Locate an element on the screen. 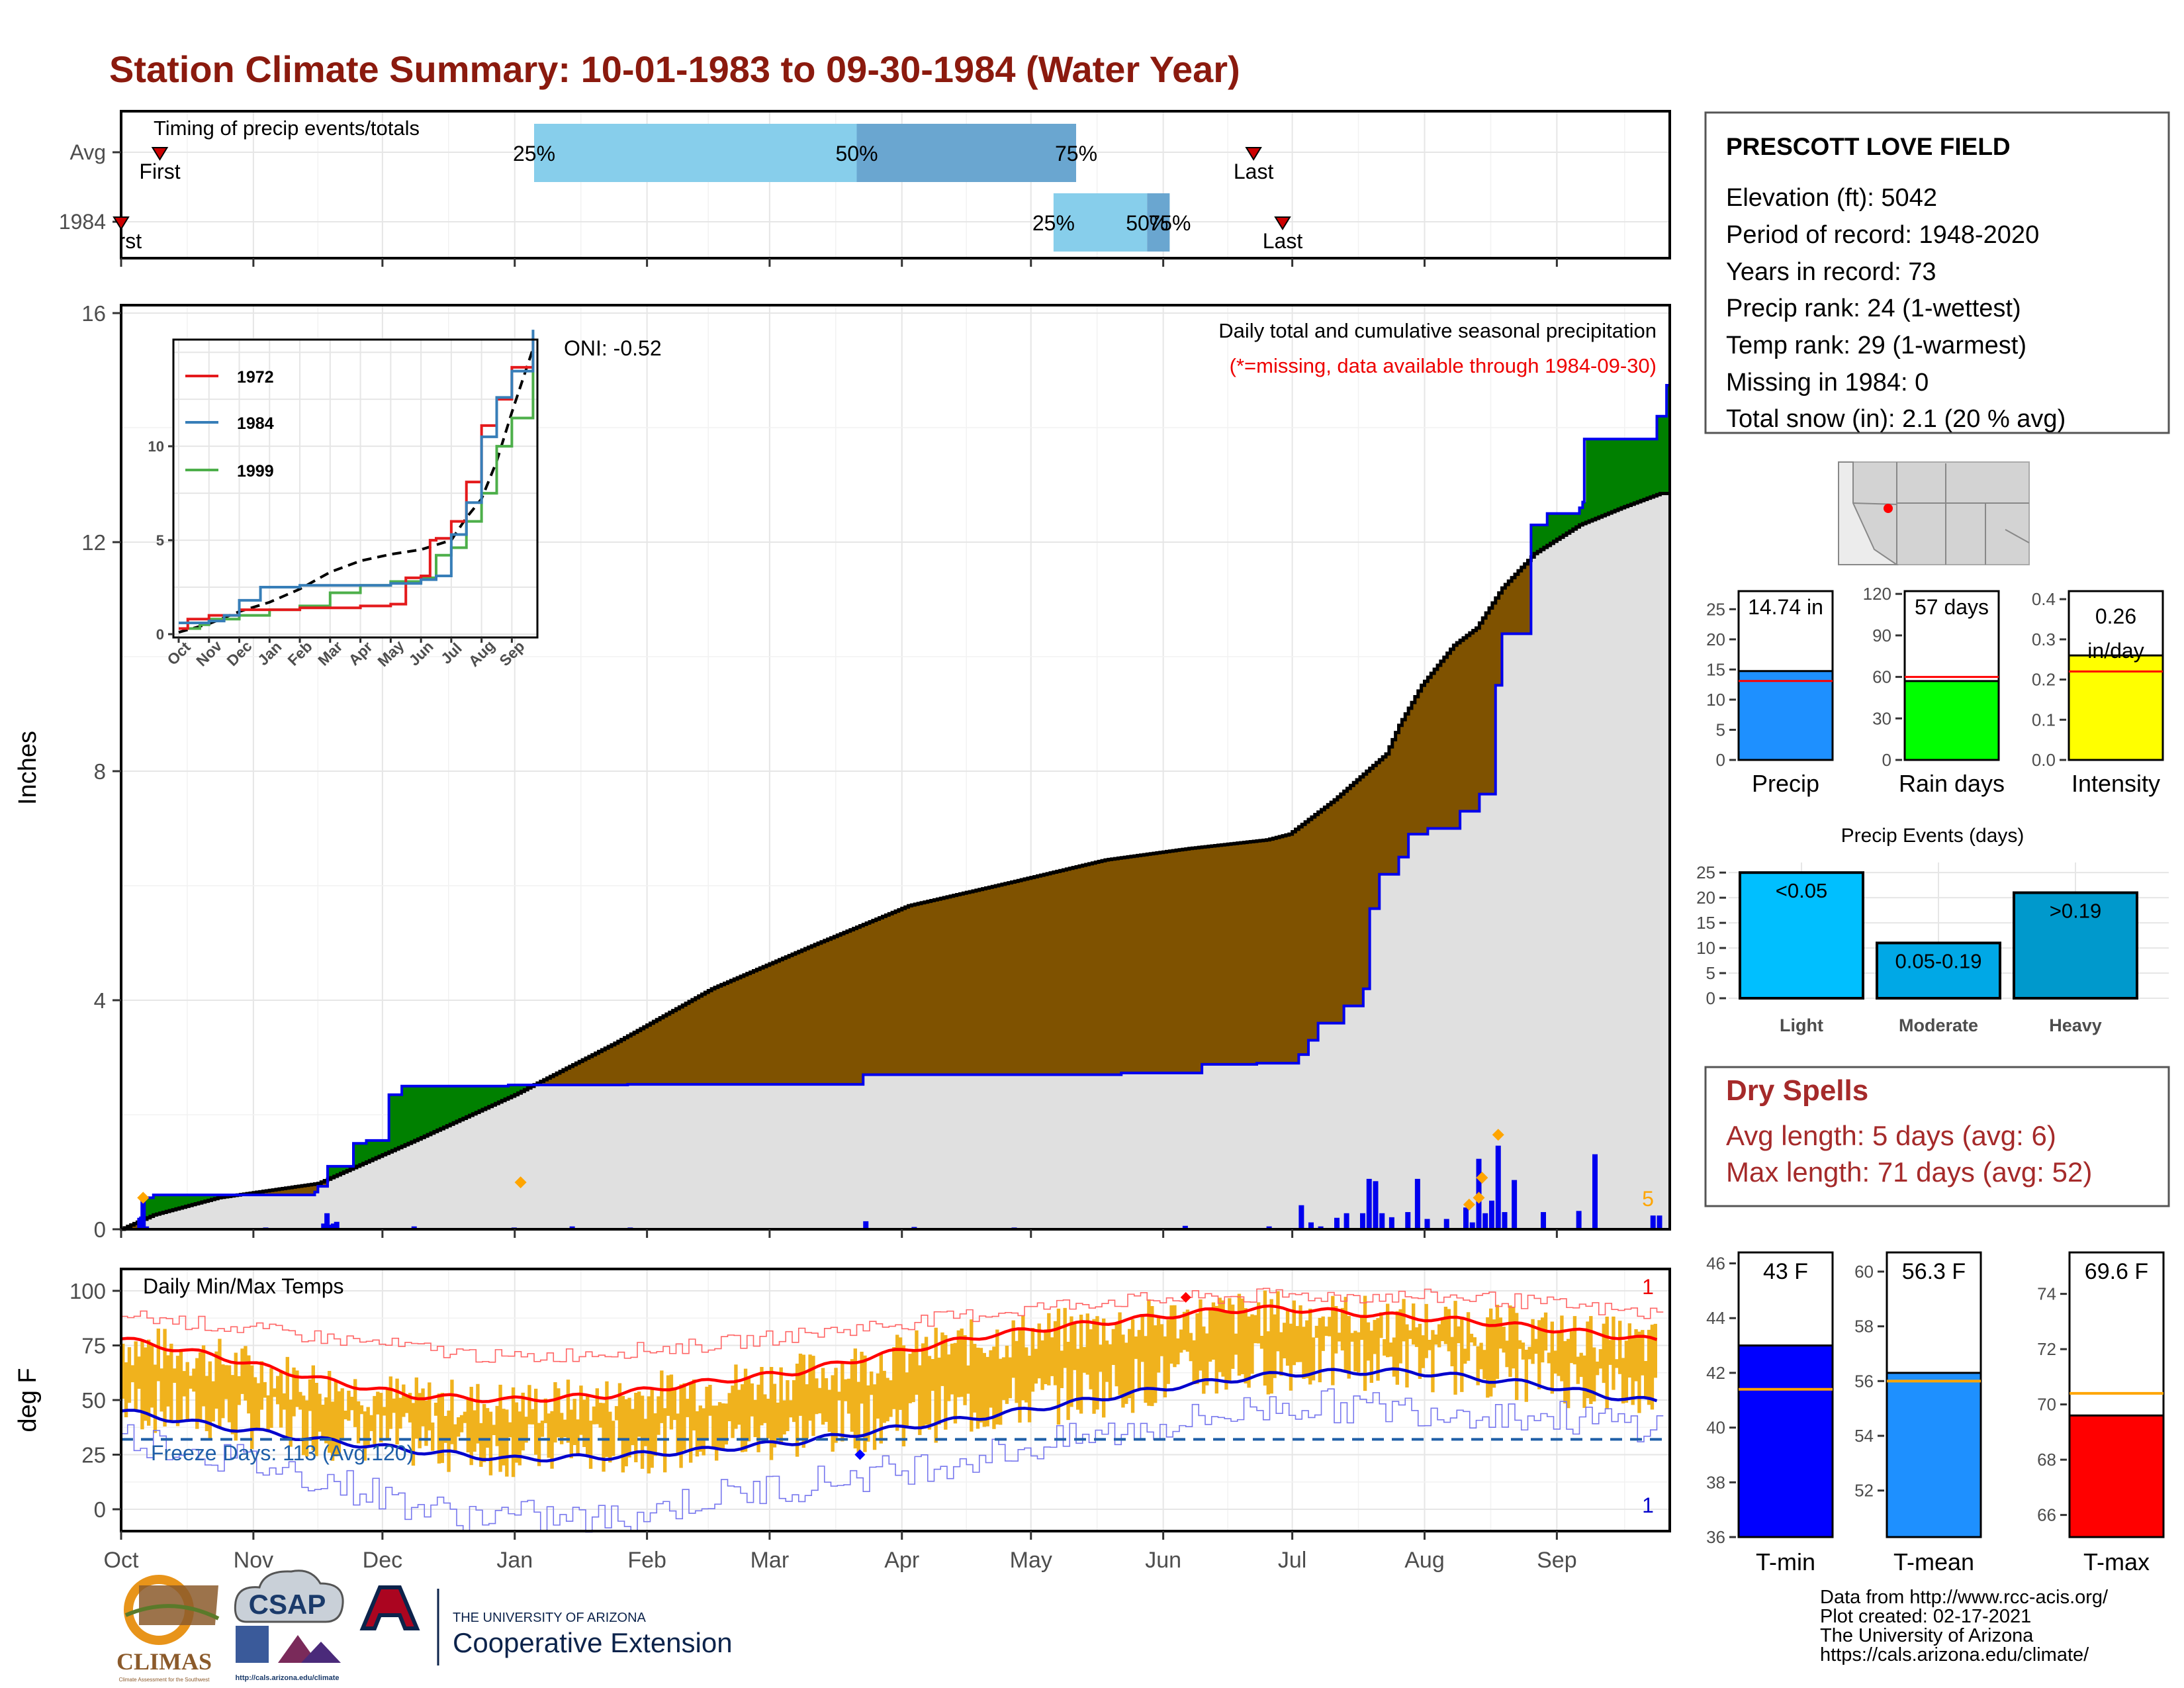 The image size is (2184, 1688). events-title: Precip Events (days) is located at coordinates (1933, 836).